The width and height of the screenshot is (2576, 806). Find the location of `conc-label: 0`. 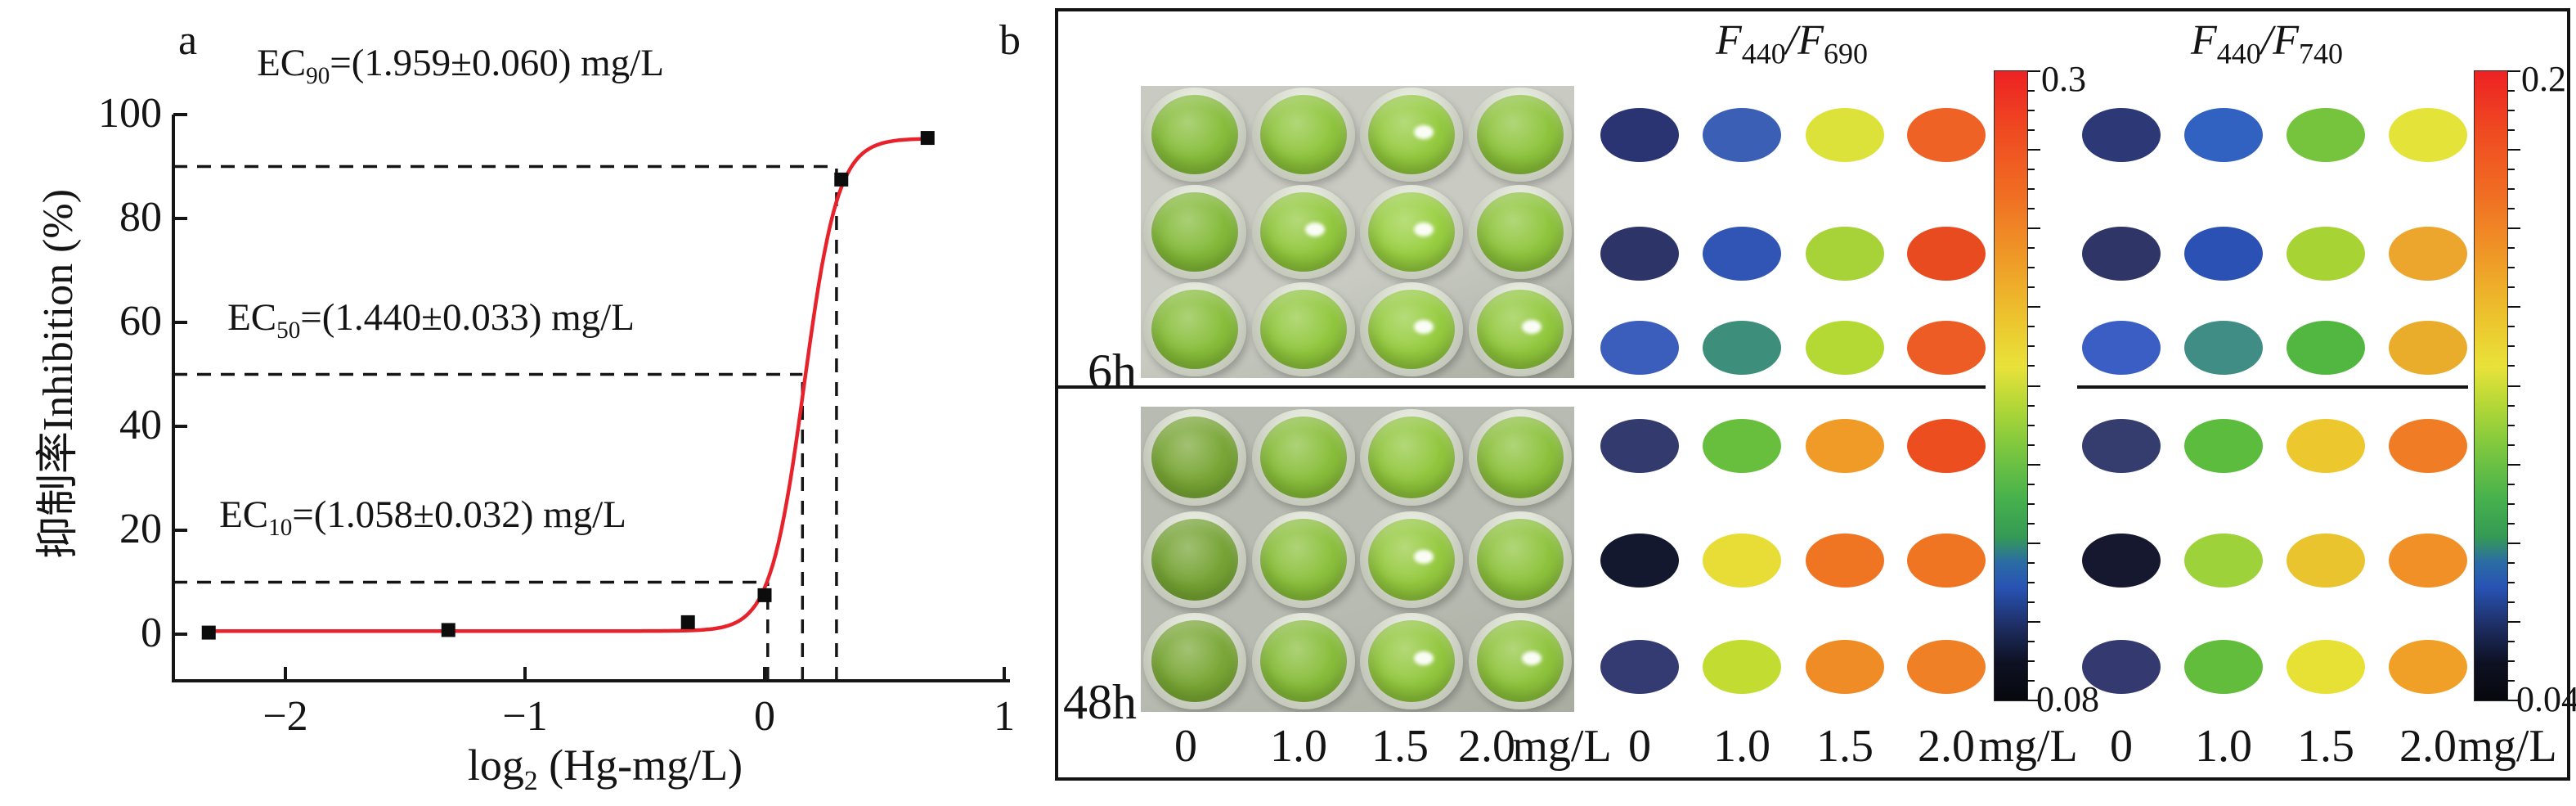

conc-label: 0 is located at coordinates (2121, 746).